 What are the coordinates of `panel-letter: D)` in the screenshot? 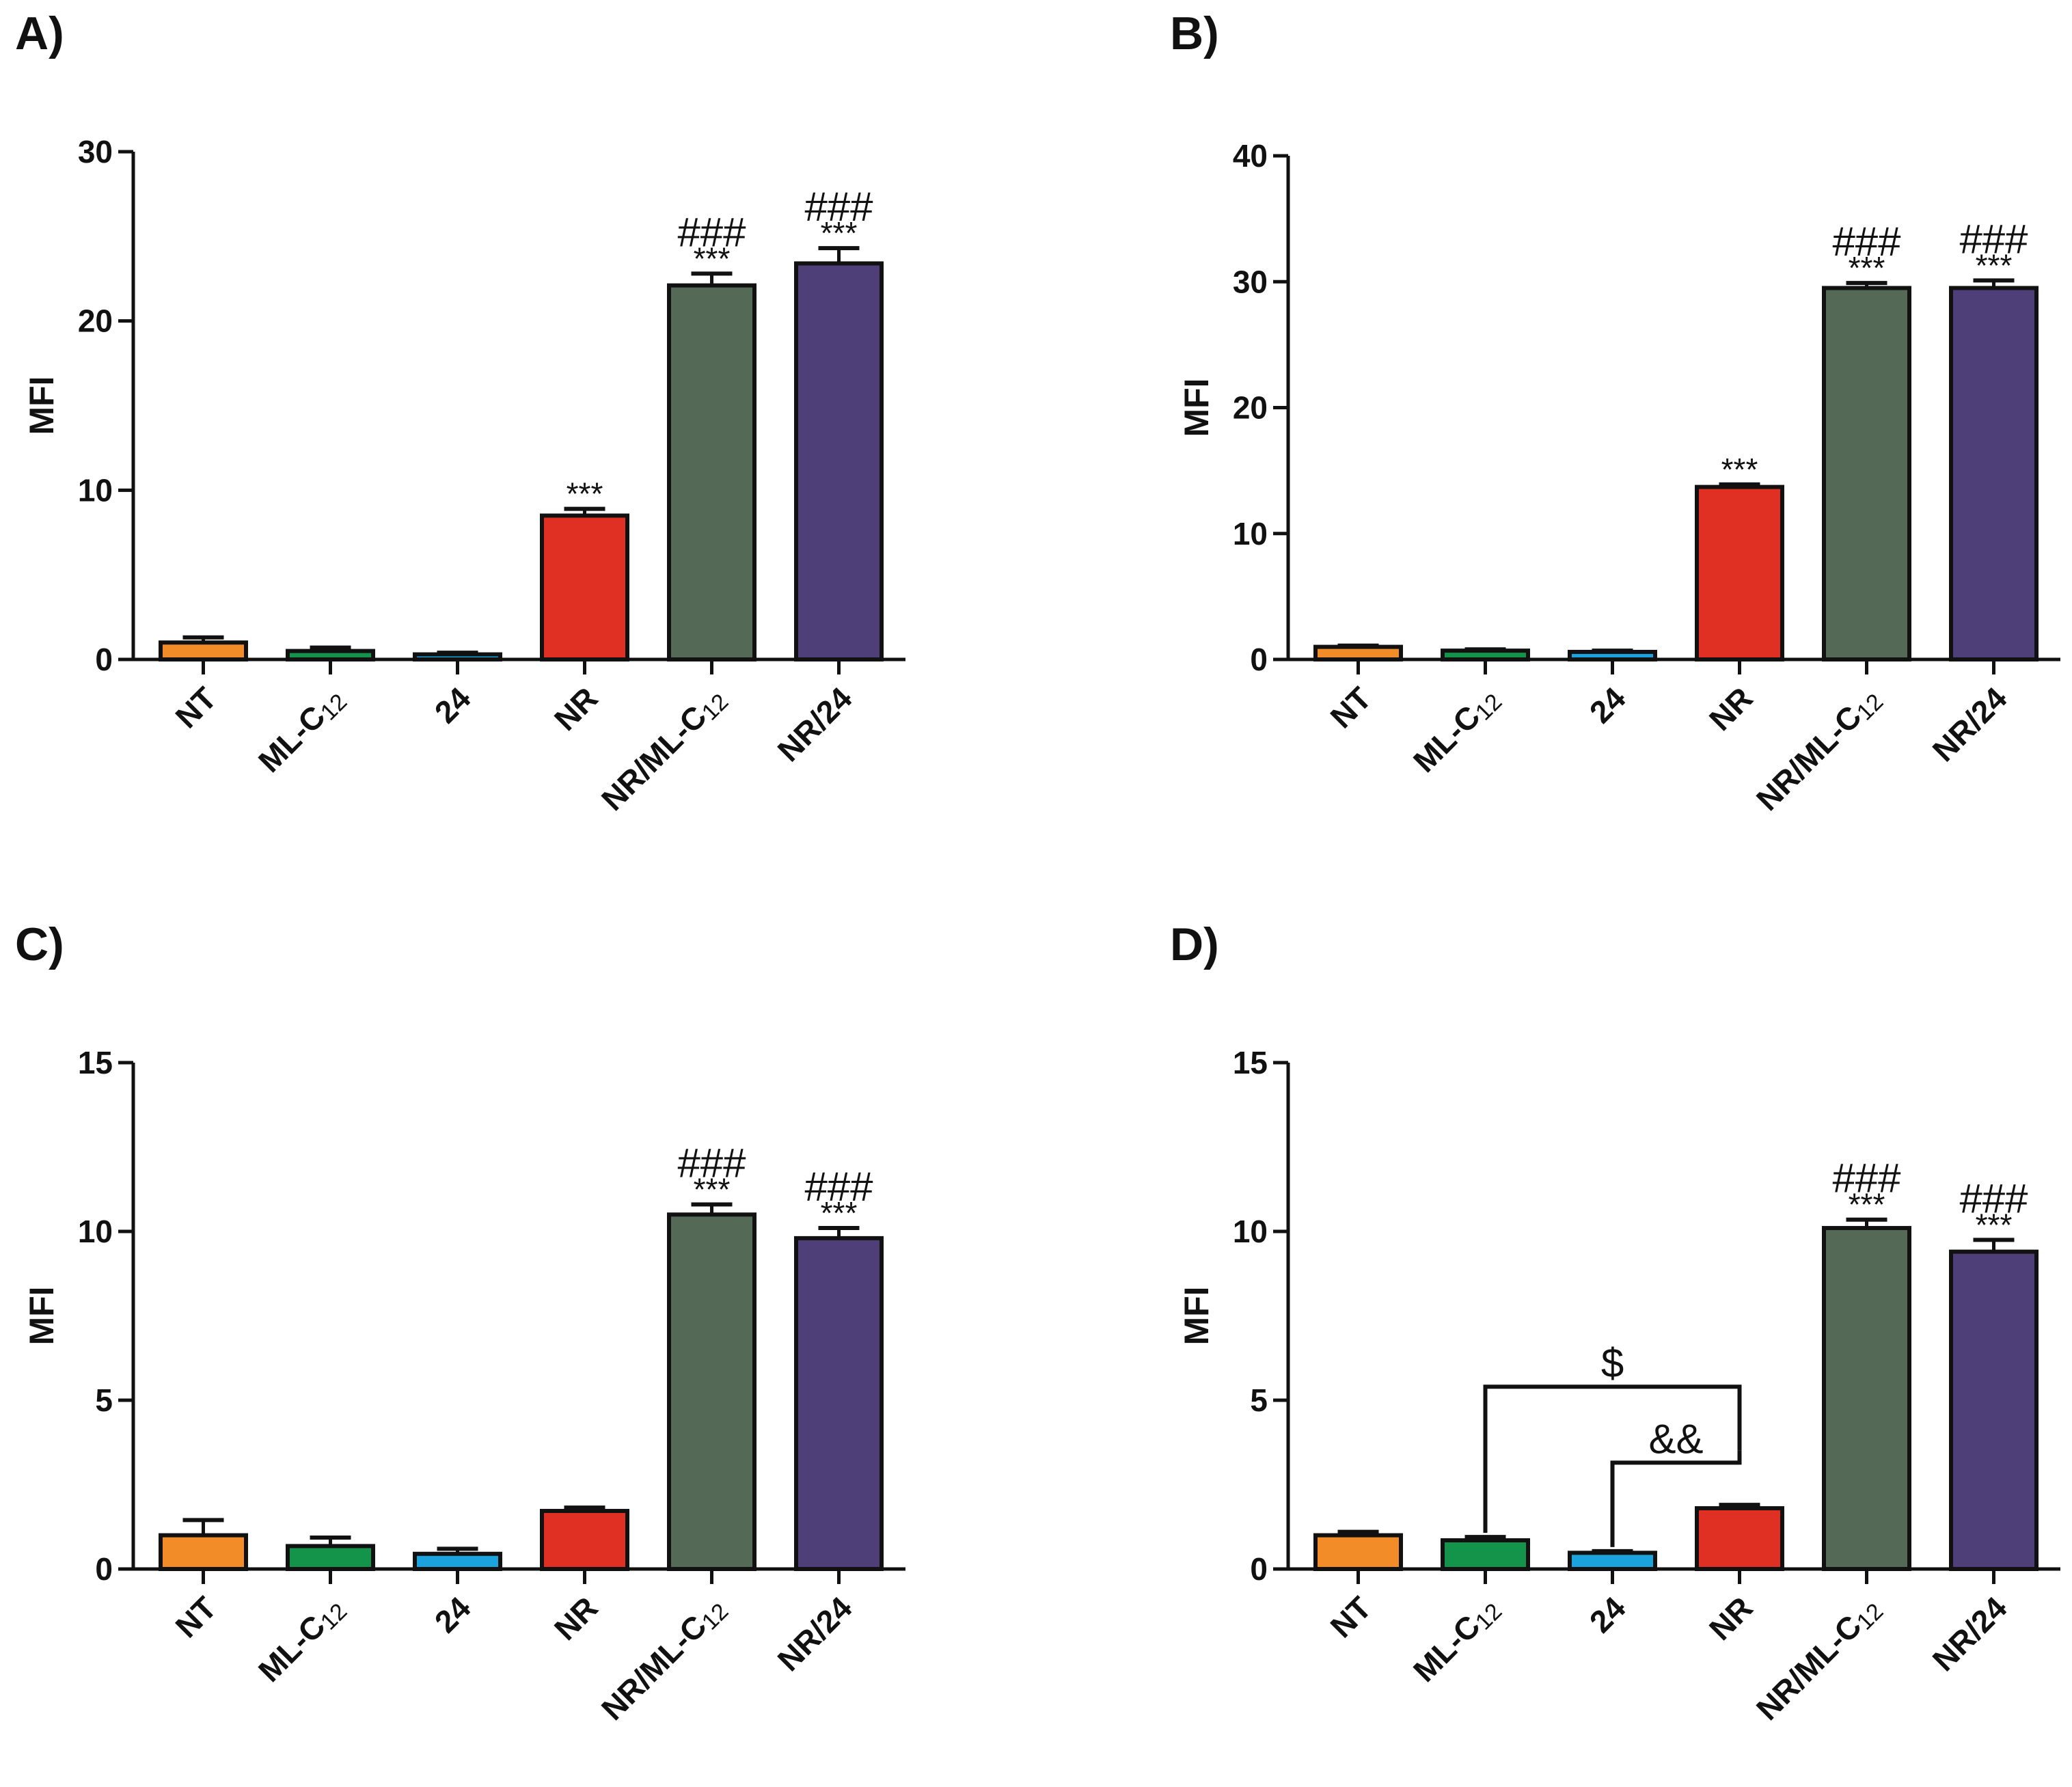 It's located at (1194, 944).